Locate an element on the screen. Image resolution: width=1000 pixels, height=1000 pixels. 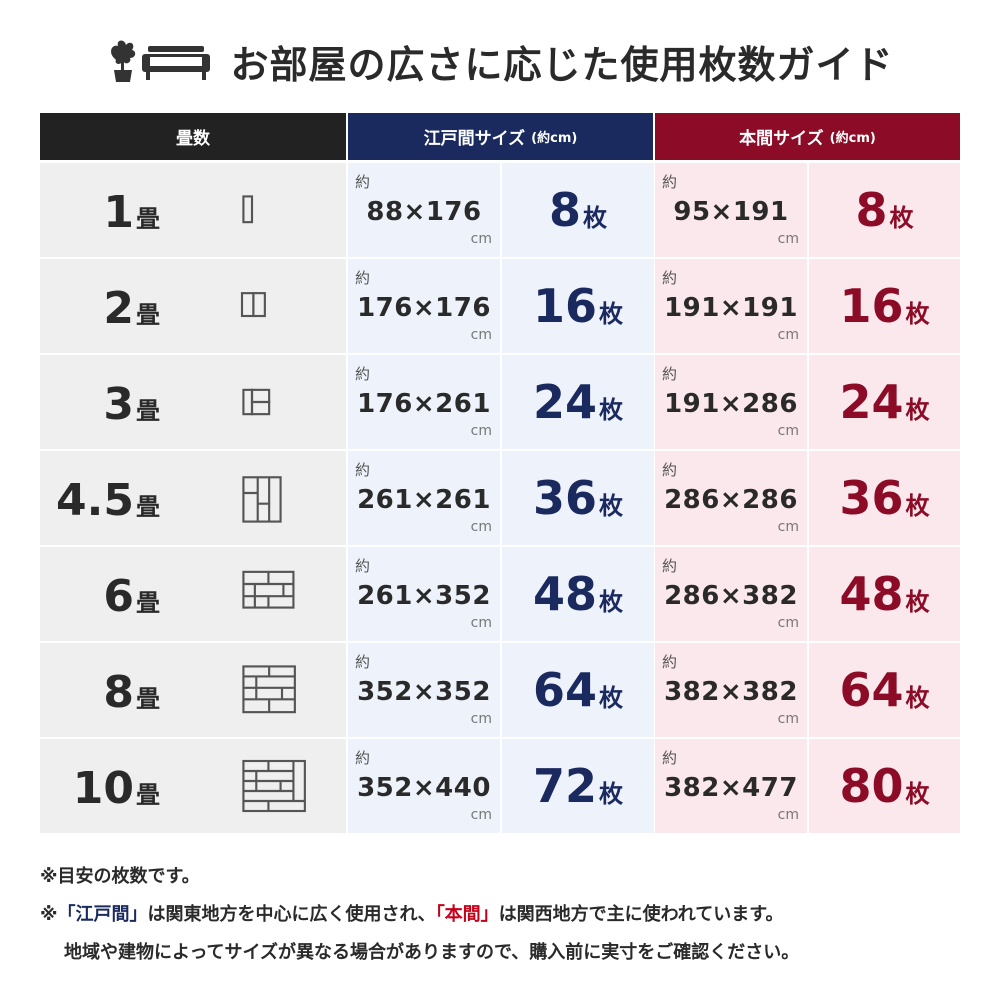
edo-size-value: 352×440 is located at coordinates (424, 788).